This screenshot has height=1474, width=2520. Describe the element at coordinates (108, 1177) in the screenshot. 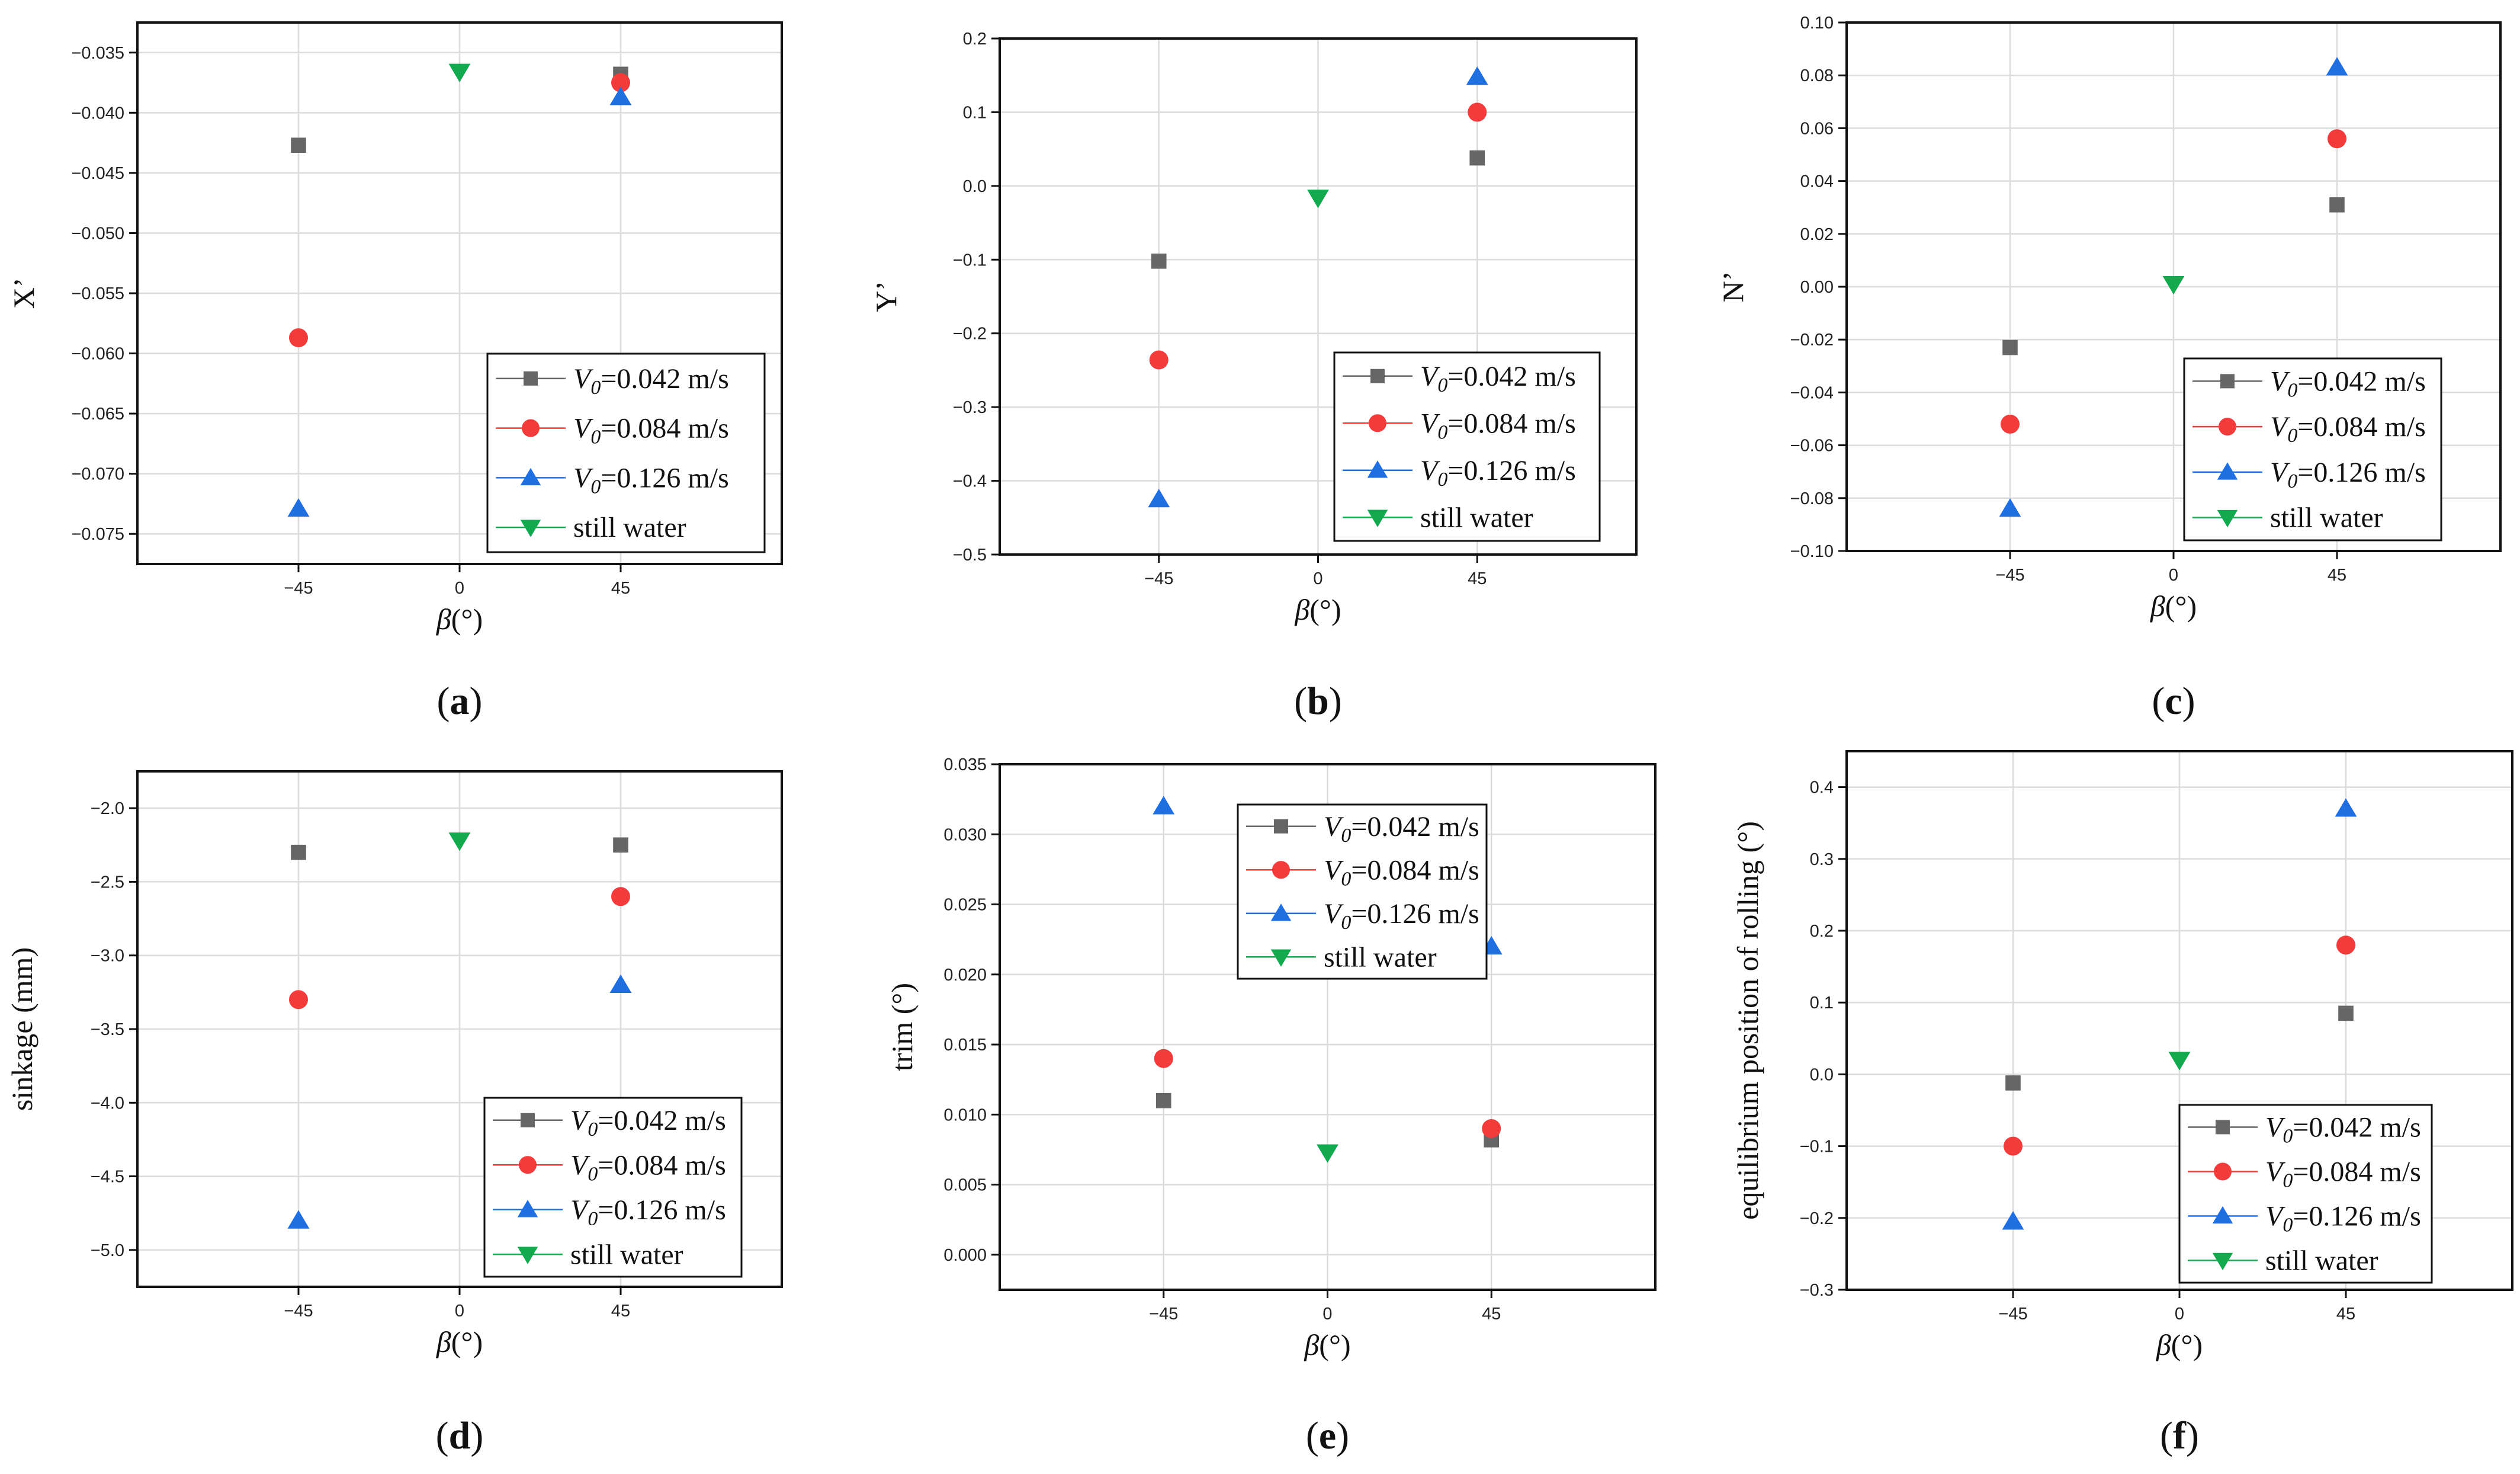

I see `y-tick-label: −4.5` at that location.